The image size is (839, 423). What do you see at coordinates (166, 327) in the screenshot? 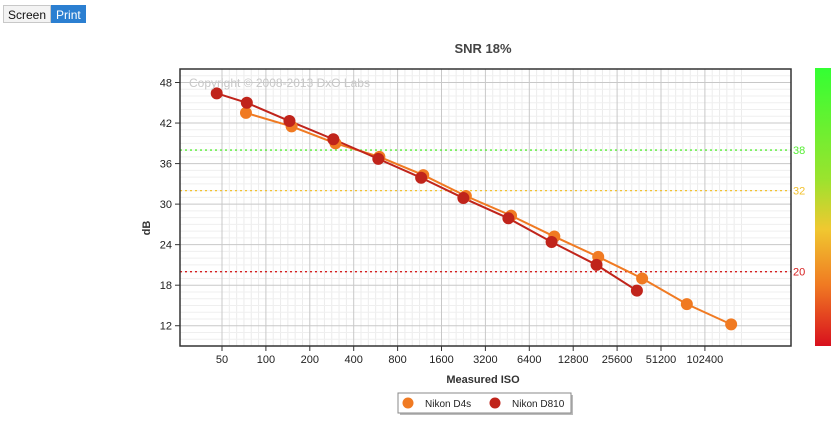
I see `y-tick-label: 12` at bounding box center [166, 327].